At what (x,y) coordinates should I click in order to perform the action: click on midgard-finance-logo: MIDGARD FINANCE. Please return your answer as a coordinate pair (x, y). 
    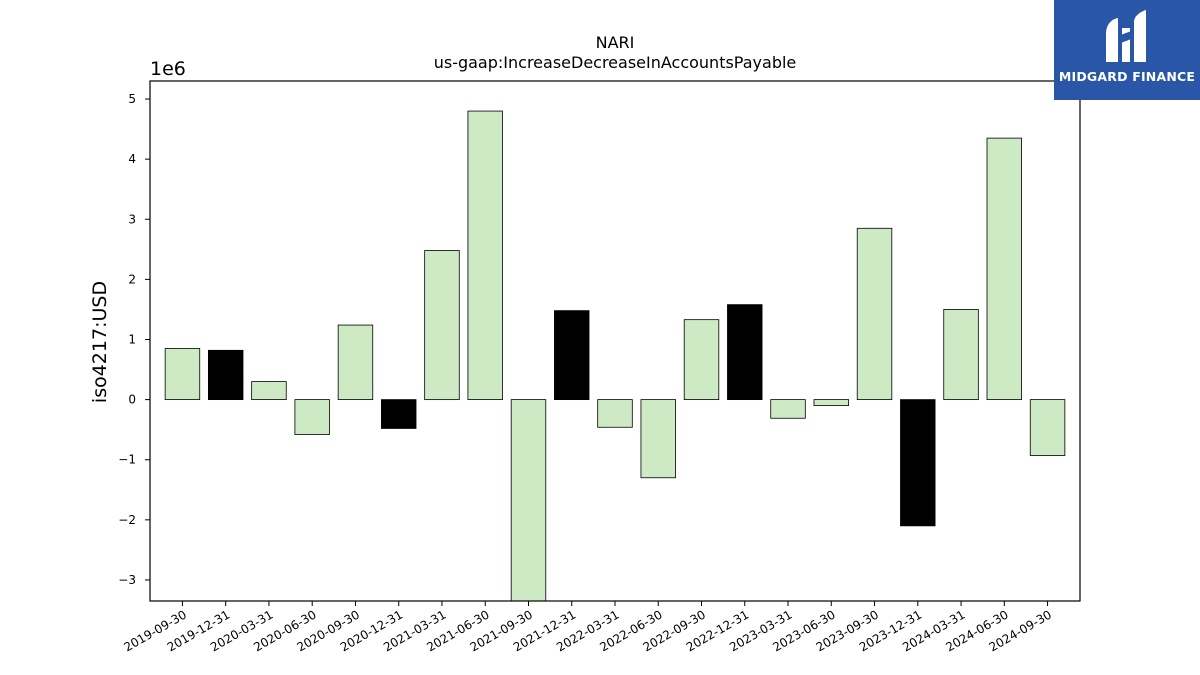
    Looking at the image, I should click on (1127, 50).